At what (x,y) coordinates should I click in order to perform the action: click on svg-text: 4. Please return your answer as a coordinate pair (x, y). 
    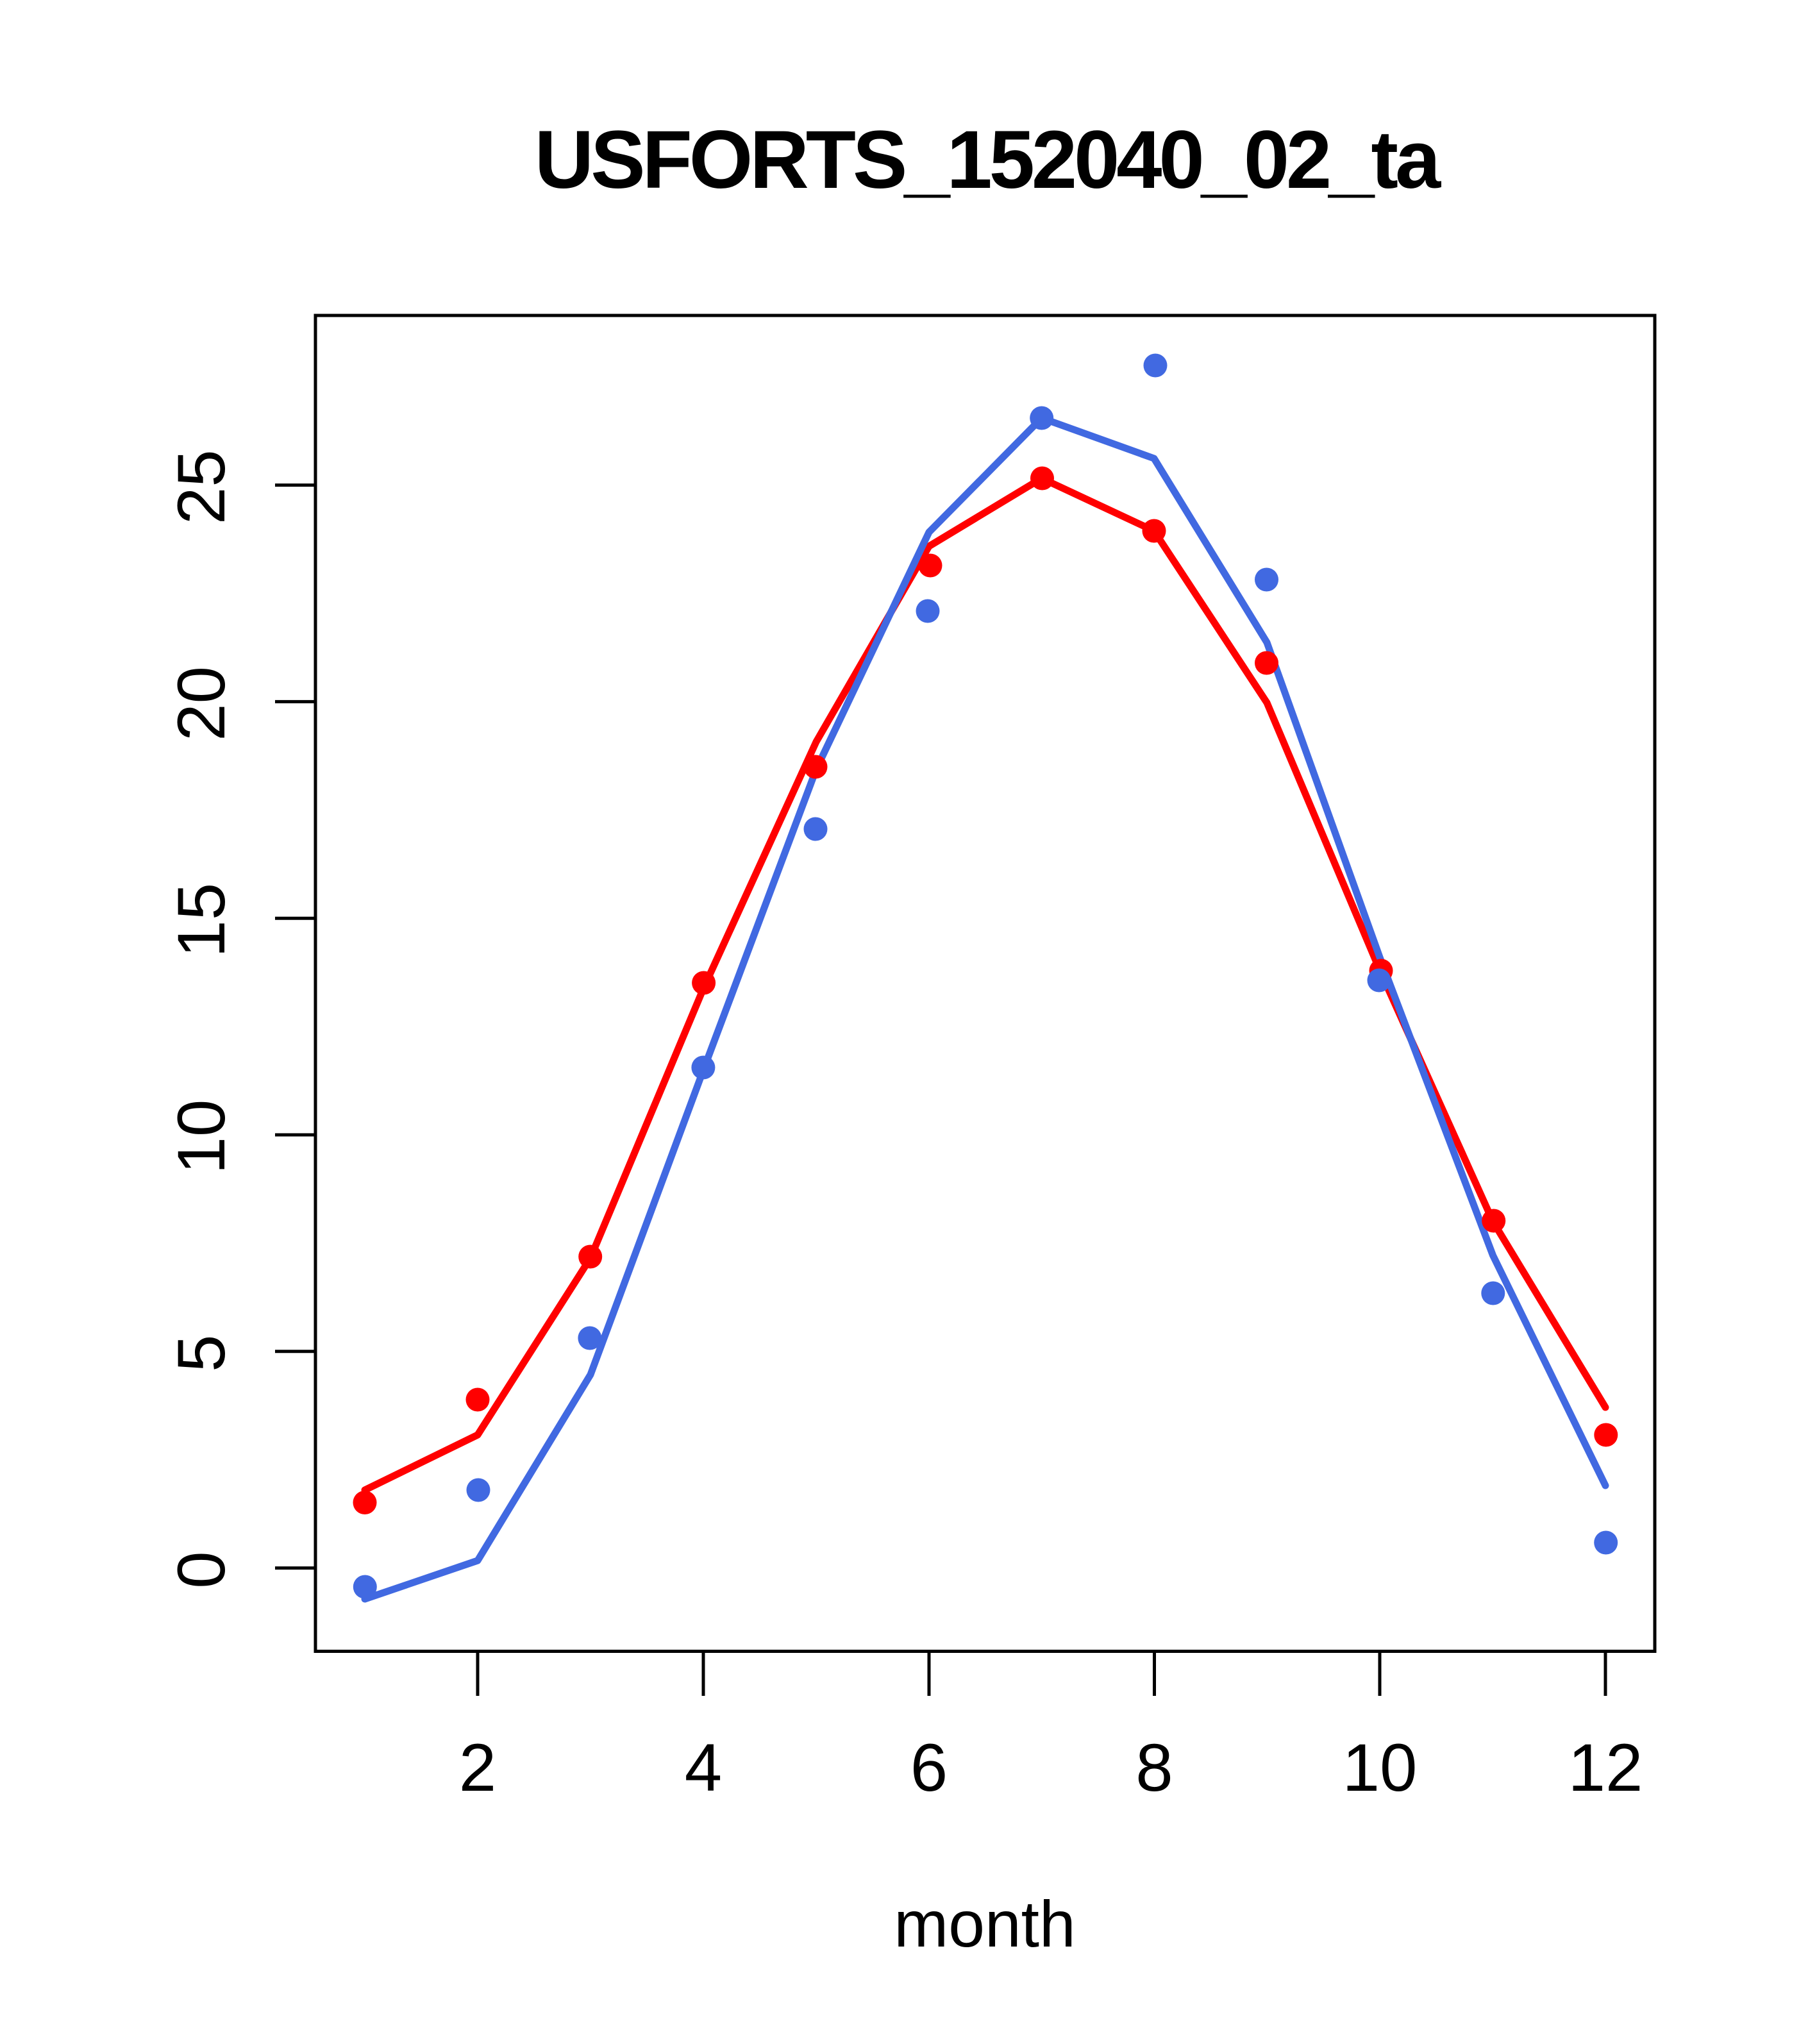
    Looking at the image, I should click on (703, 1767).